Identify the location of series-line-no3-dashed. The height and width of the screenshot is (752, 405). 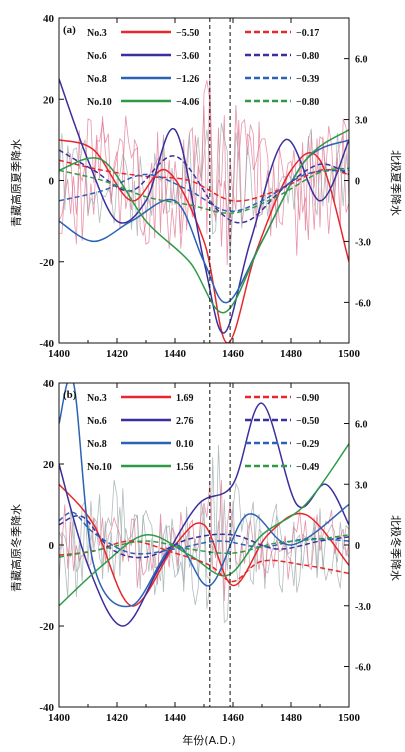
(204, 180).